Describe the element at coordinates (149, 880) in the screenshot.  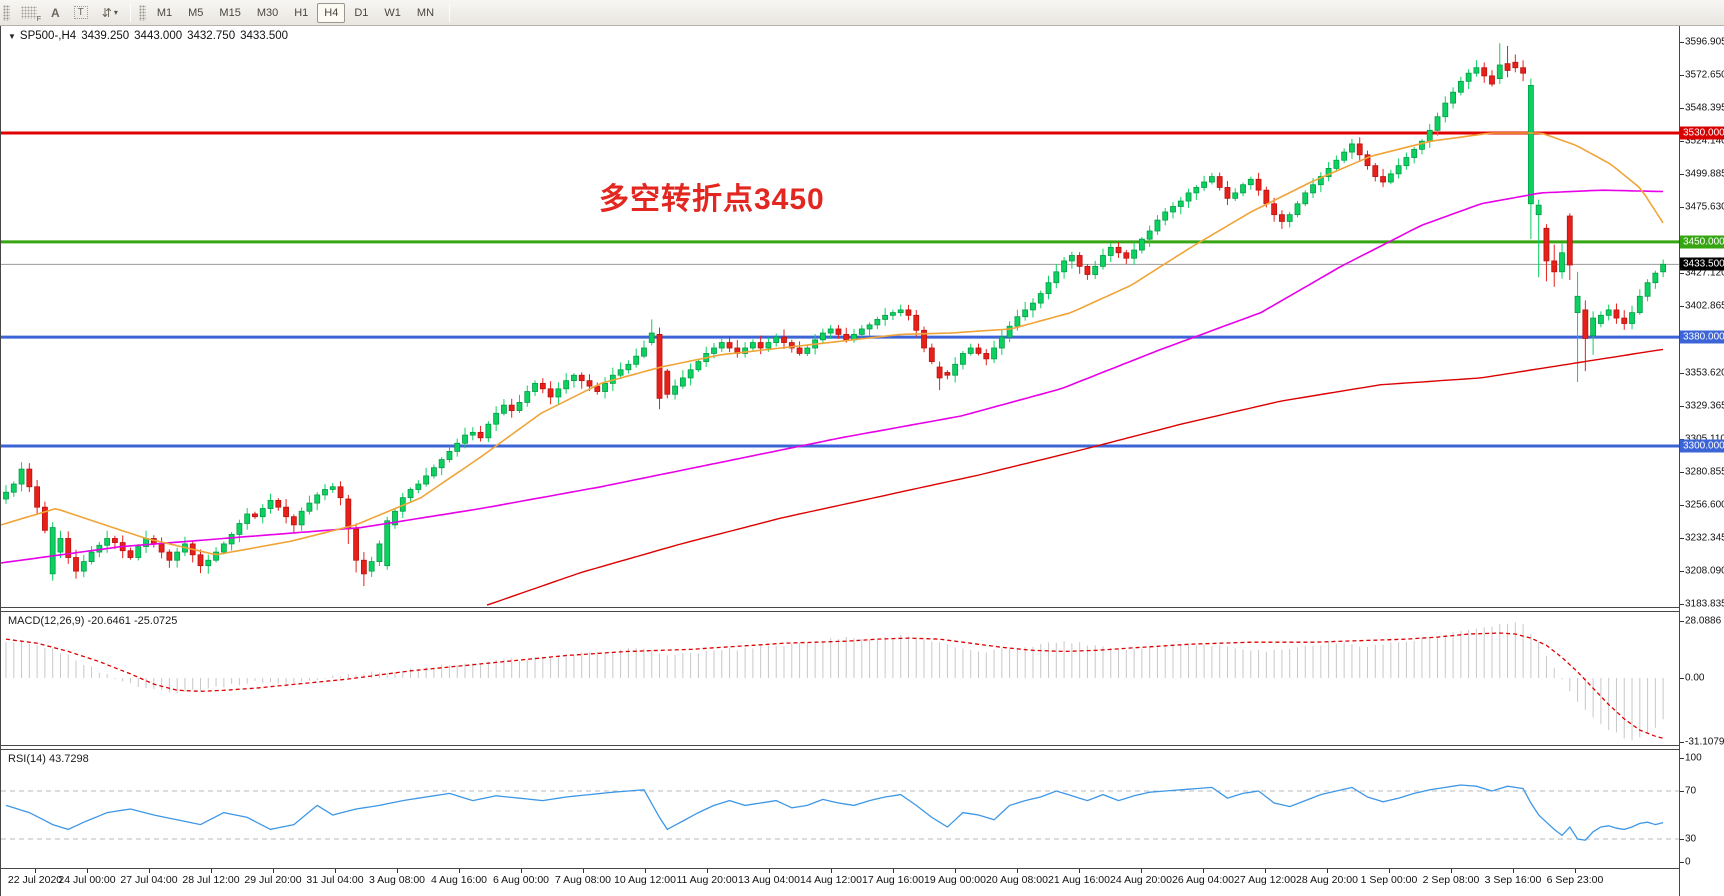
I see `time-tick-label: 27 Jul 04:00` at that location.